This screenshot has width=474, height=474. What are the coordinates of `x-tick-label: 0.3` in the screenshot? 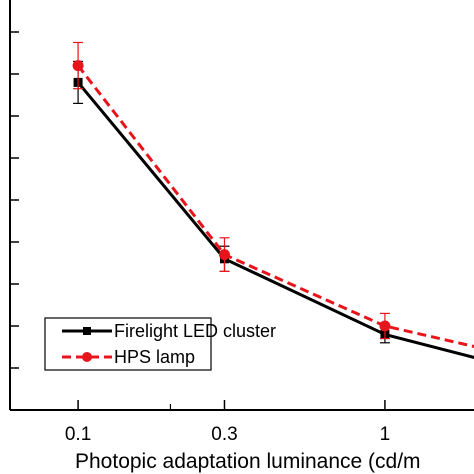 It's located at (224, 434).